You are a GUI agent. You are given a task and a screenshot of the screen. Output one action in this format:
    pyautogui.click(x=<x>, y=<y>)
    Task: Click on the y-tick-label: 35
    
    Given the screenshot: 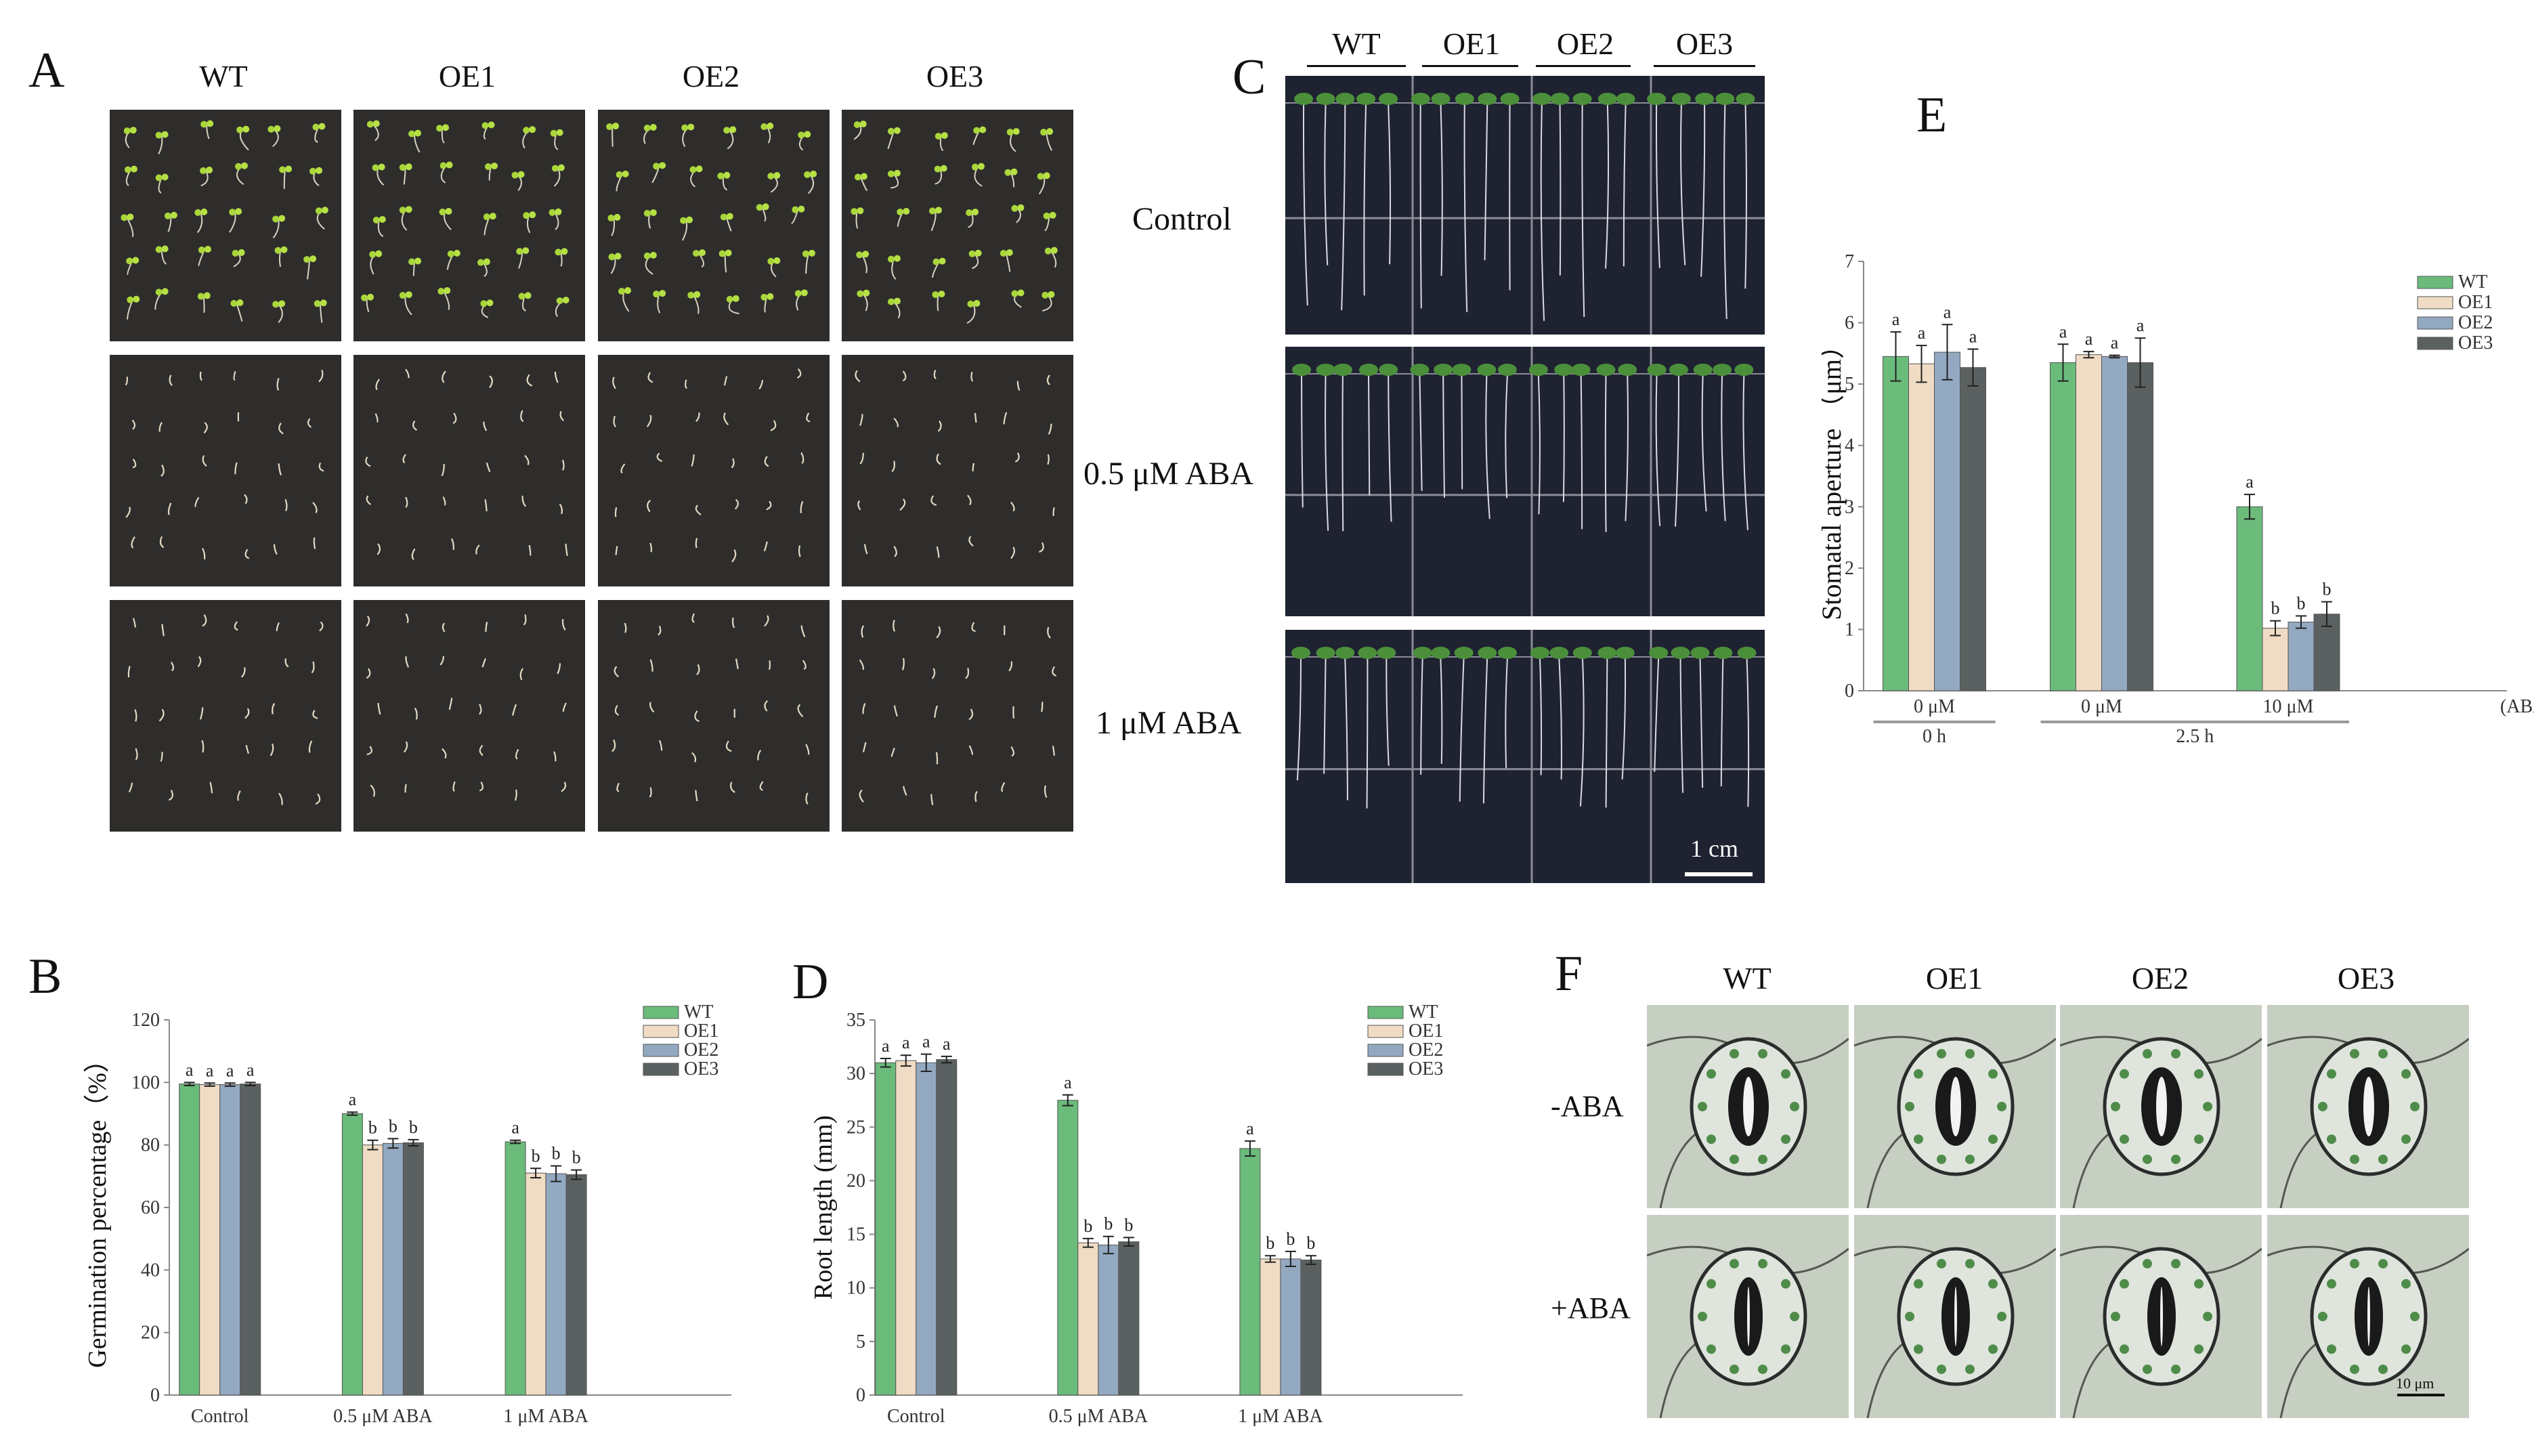 What is the action you would take?
    pyautogui.click(x=855, y=1020)
    